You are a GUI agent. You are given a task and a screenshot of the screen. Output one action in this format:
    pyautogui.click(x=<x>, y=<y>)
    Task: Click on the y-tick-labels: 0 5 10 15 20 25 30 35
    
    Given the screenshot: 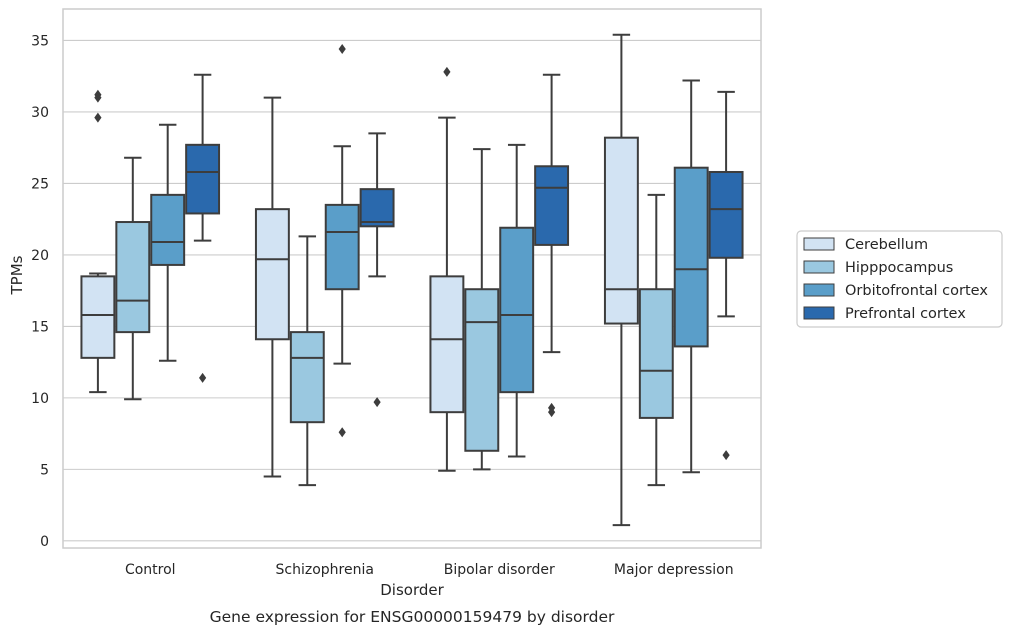 What is the action you would take?
    pyautogui.click(x=40, y=291)
    